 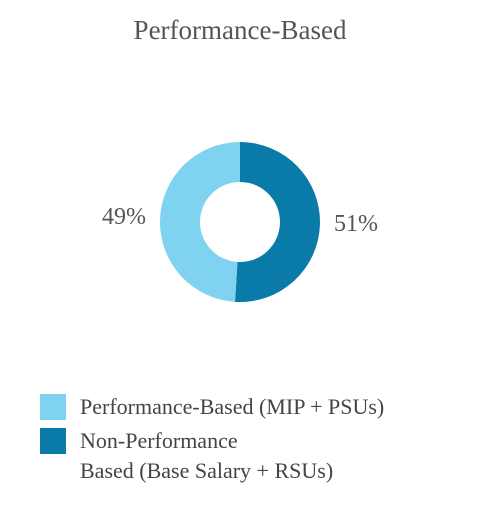 I want to click on chart-title: Performance-Based, so click(x=240, y=30).